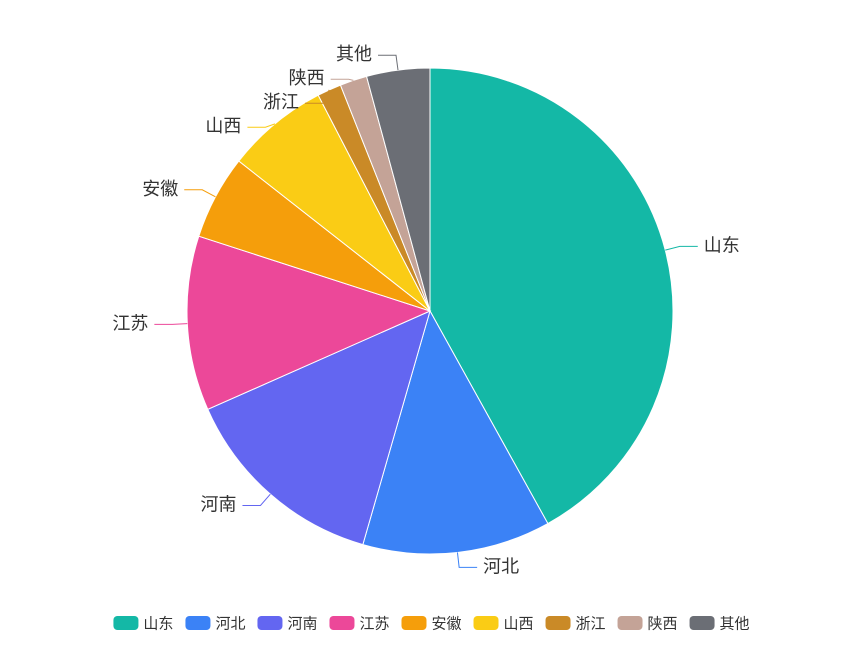 The width and height of the screenshot is (863, 647). Describe the element at coordinates (446, 624) in the screenshot. I see `legend-label: 安徽` at that location.